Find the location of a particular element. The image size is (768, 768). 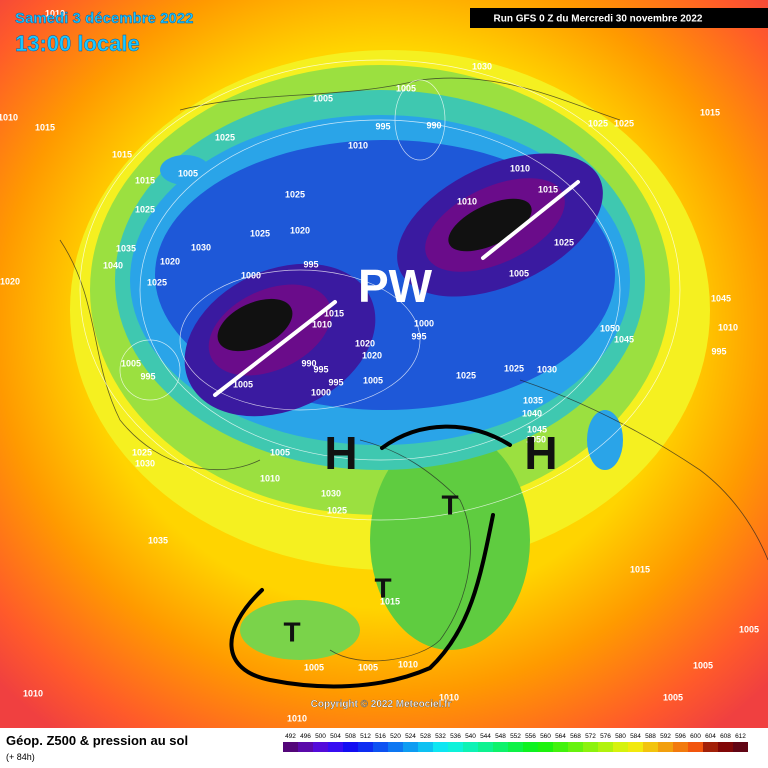

colorbar-label: 576 is located at coordinates (605, 736).